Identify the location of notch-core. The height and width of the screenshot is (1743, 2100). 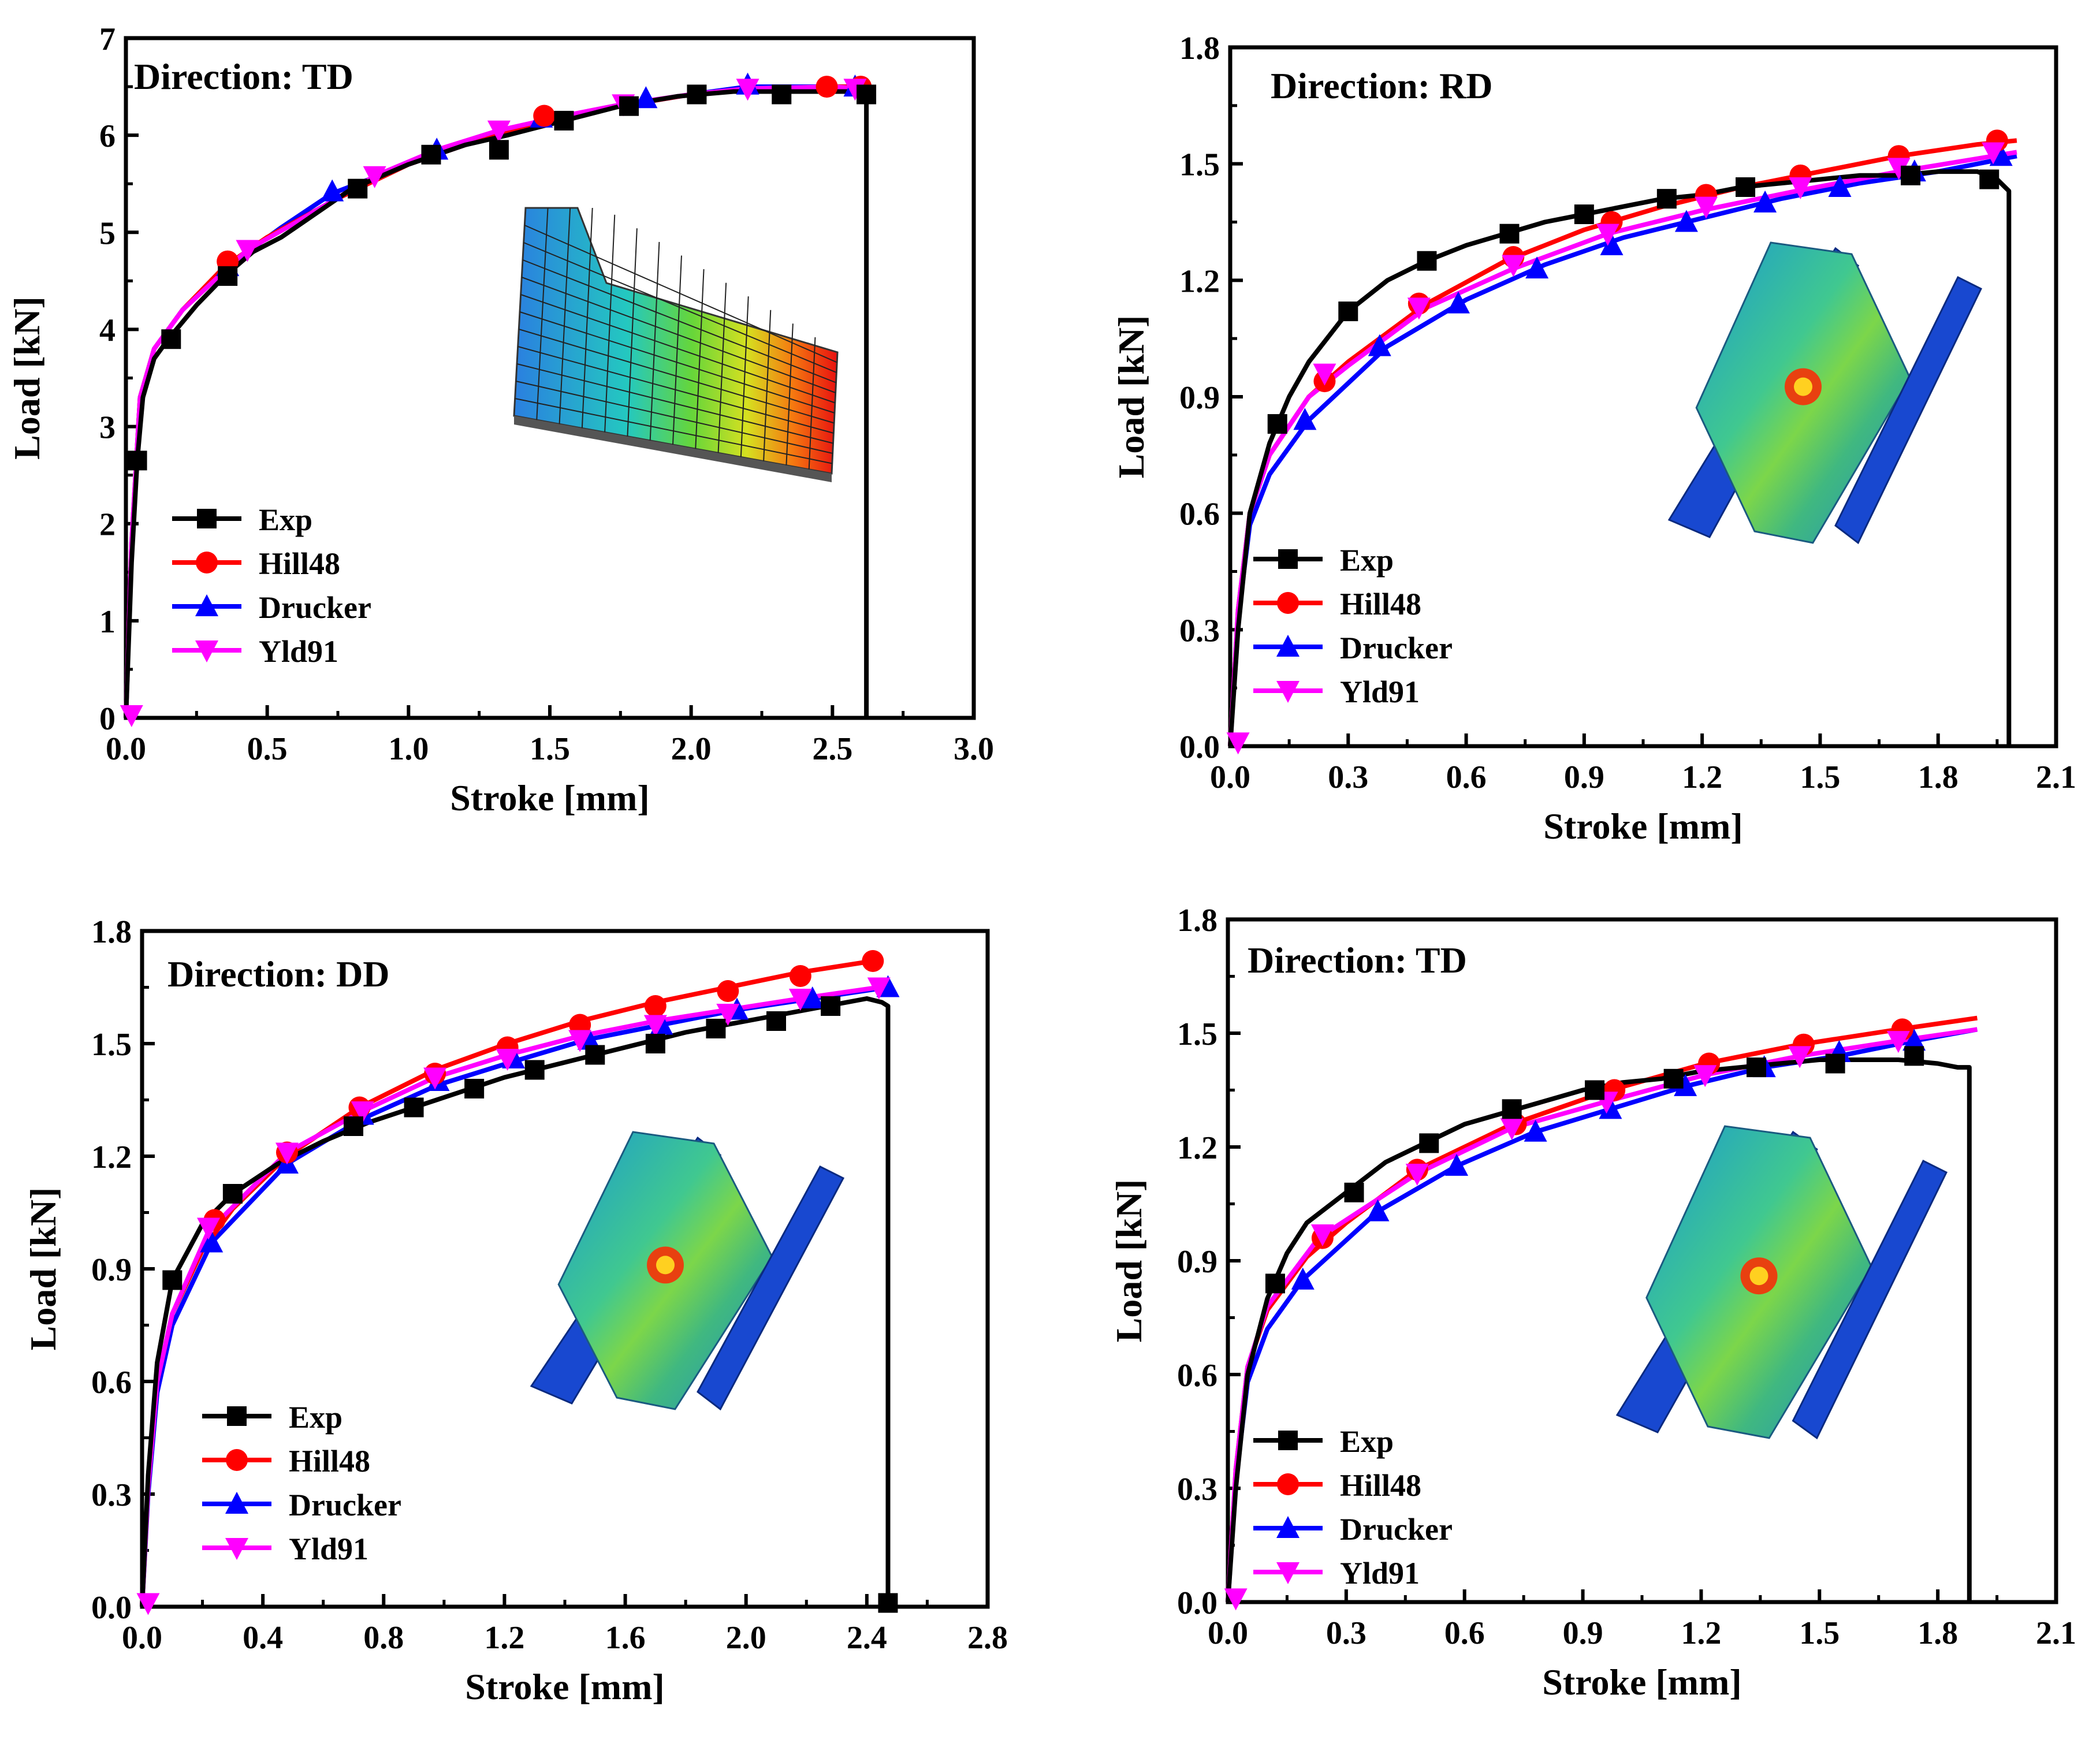
(666, 1265).